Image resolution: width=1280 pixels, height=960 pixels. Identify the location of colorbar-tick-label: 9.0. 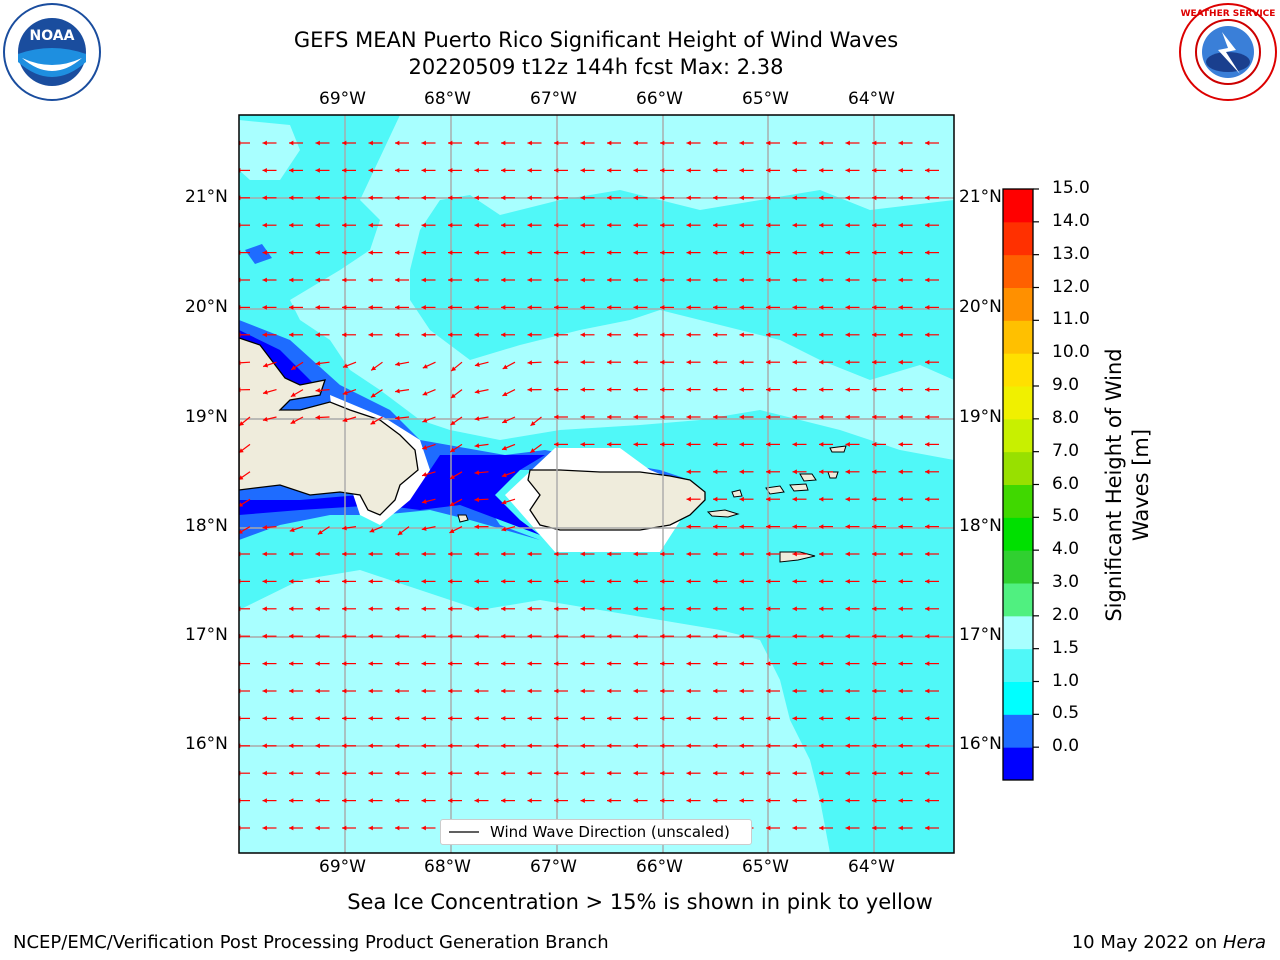
(1066, 385).